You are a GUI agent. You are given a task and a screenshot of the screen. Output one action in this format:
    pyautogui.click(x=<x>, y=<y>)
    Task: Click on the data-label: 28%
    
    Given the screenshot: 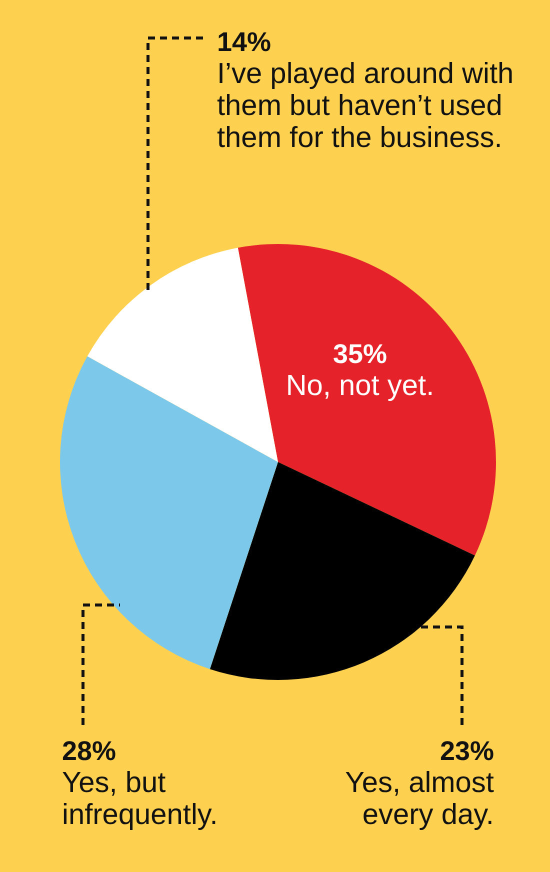 What is the action you would take?
    pyautogui.click(x=90, y=751)
    